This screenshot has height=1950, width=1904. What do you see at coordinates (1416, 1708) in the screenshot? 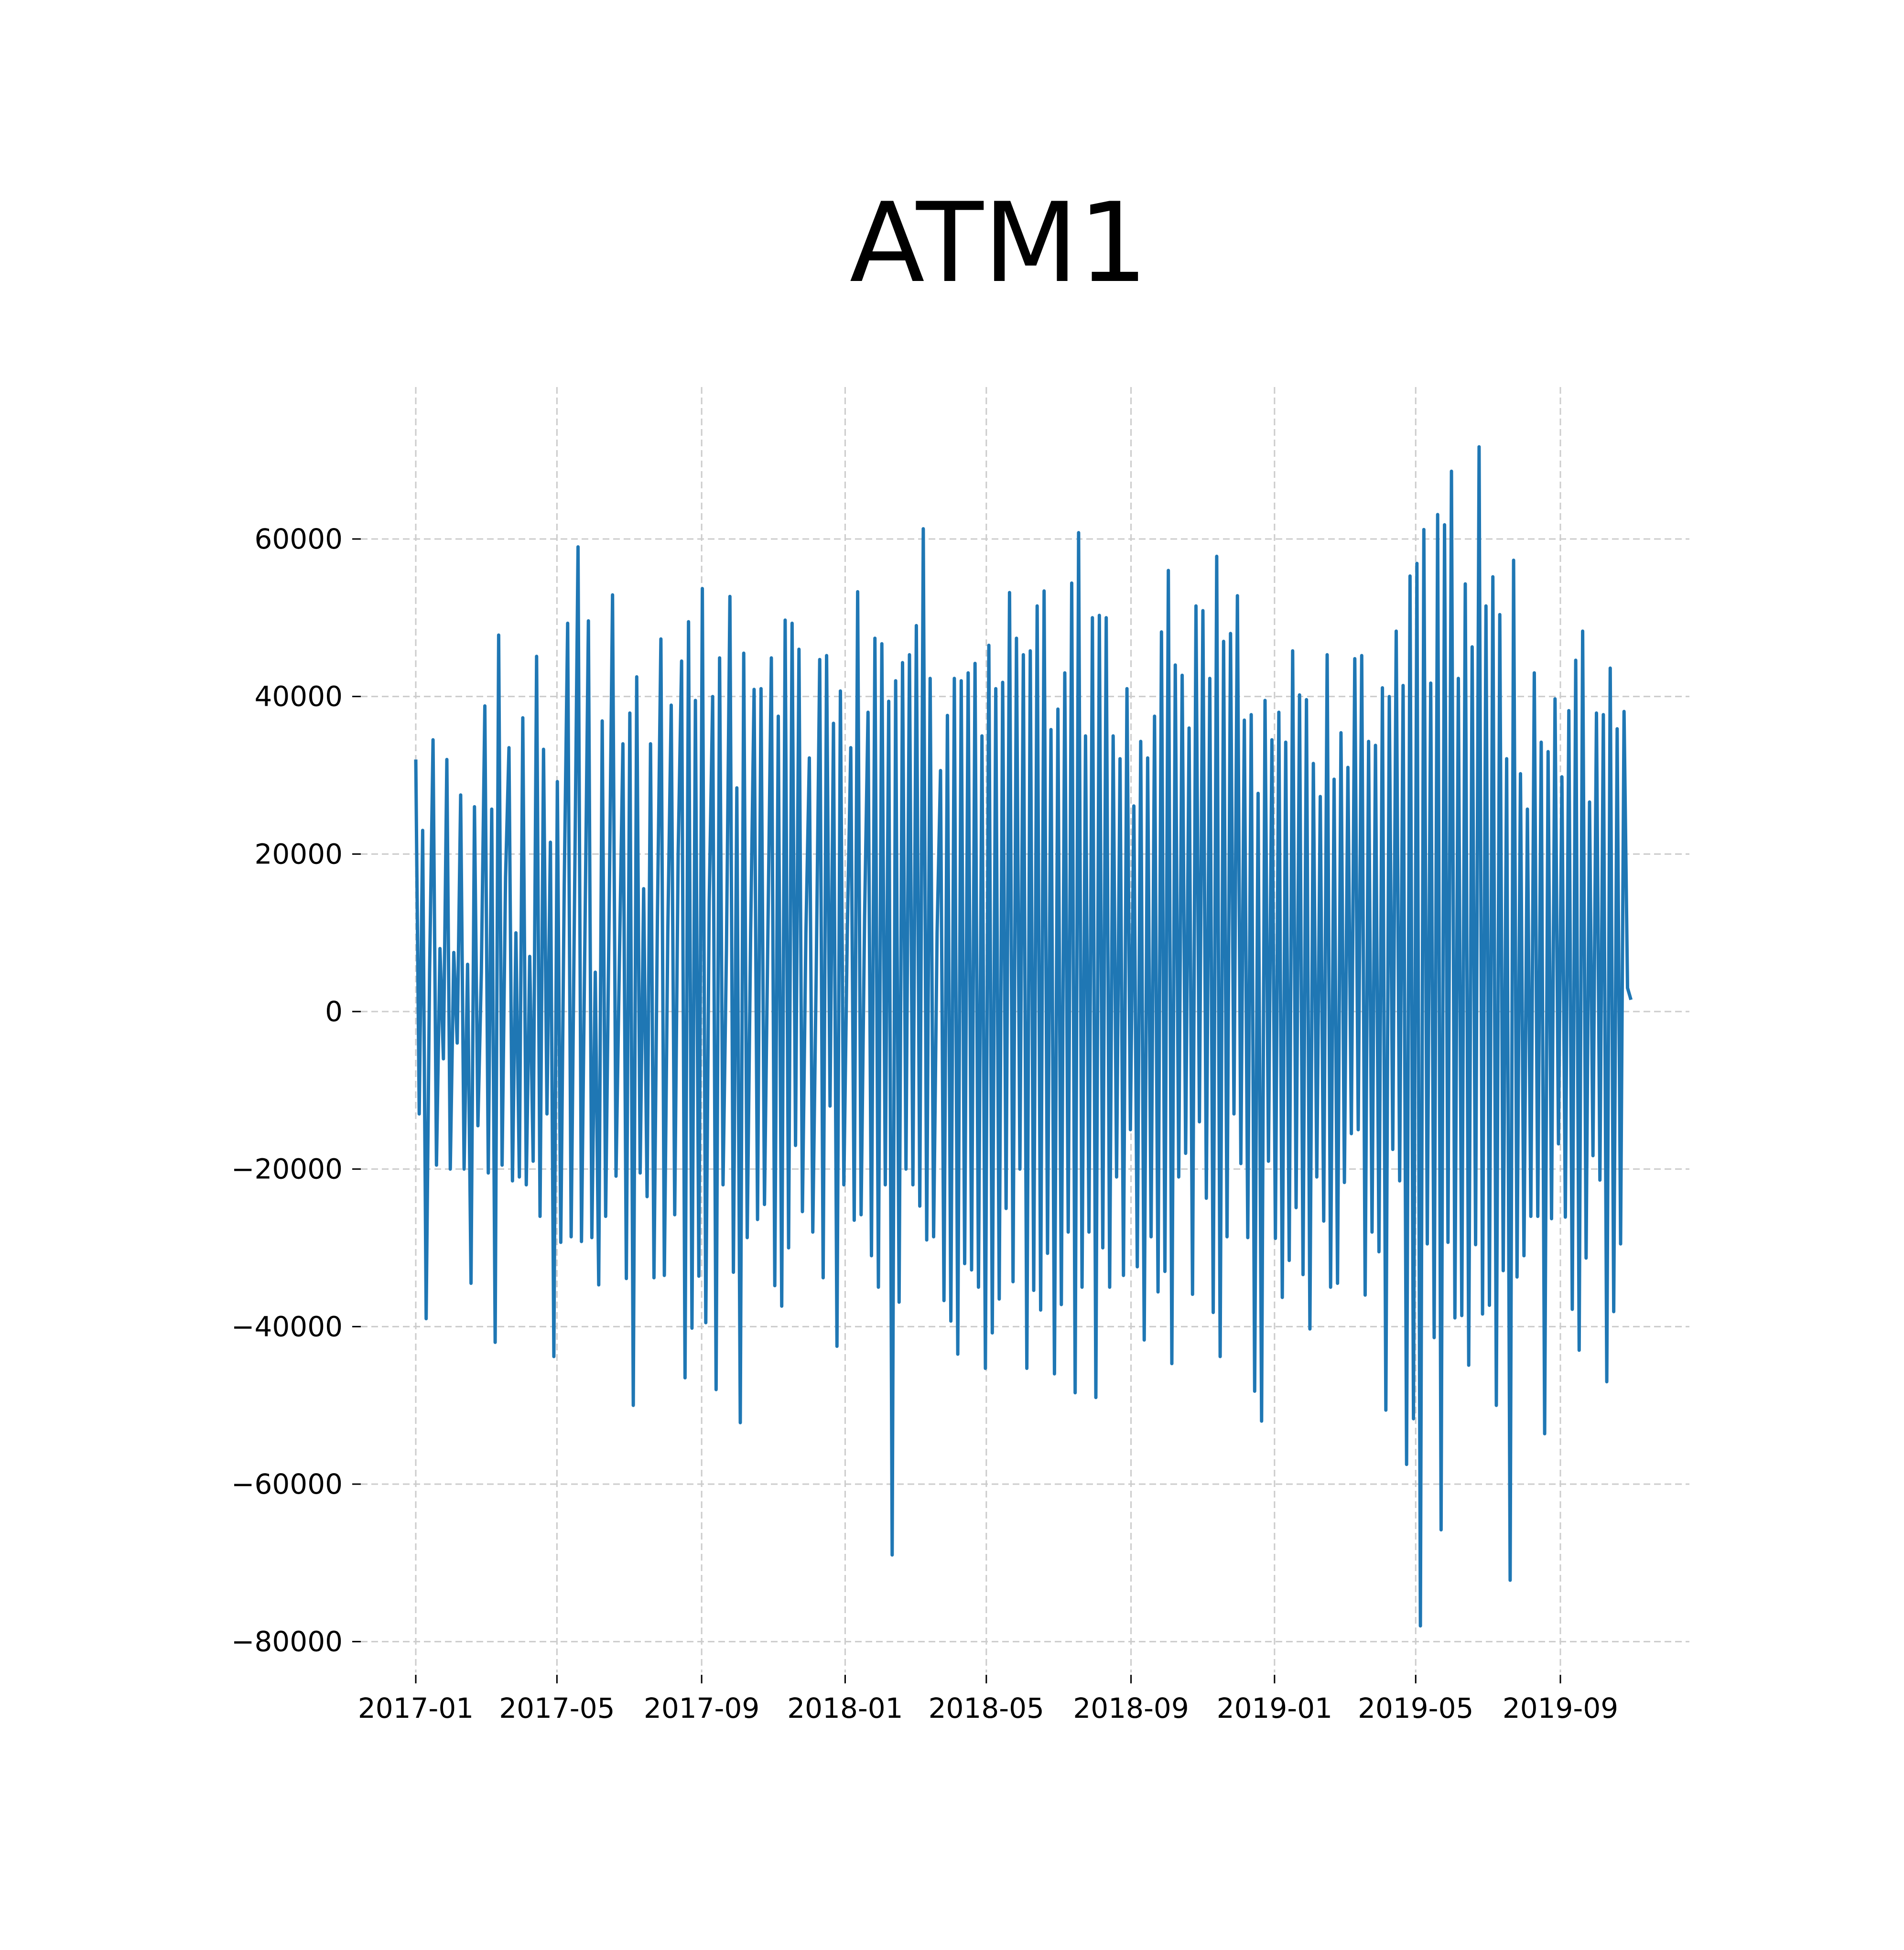
I see `x-tick-label: 2019-05` at bounding box center [1416, 1708].